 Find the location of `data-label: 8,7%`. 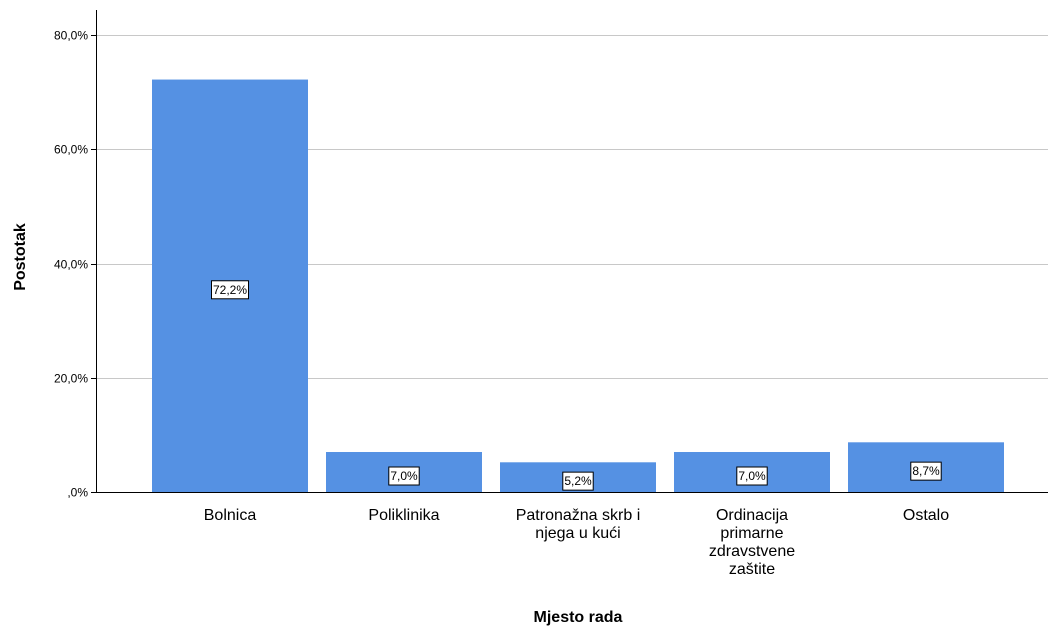

data-label: 8,7% is located at coordinates (926, 471).